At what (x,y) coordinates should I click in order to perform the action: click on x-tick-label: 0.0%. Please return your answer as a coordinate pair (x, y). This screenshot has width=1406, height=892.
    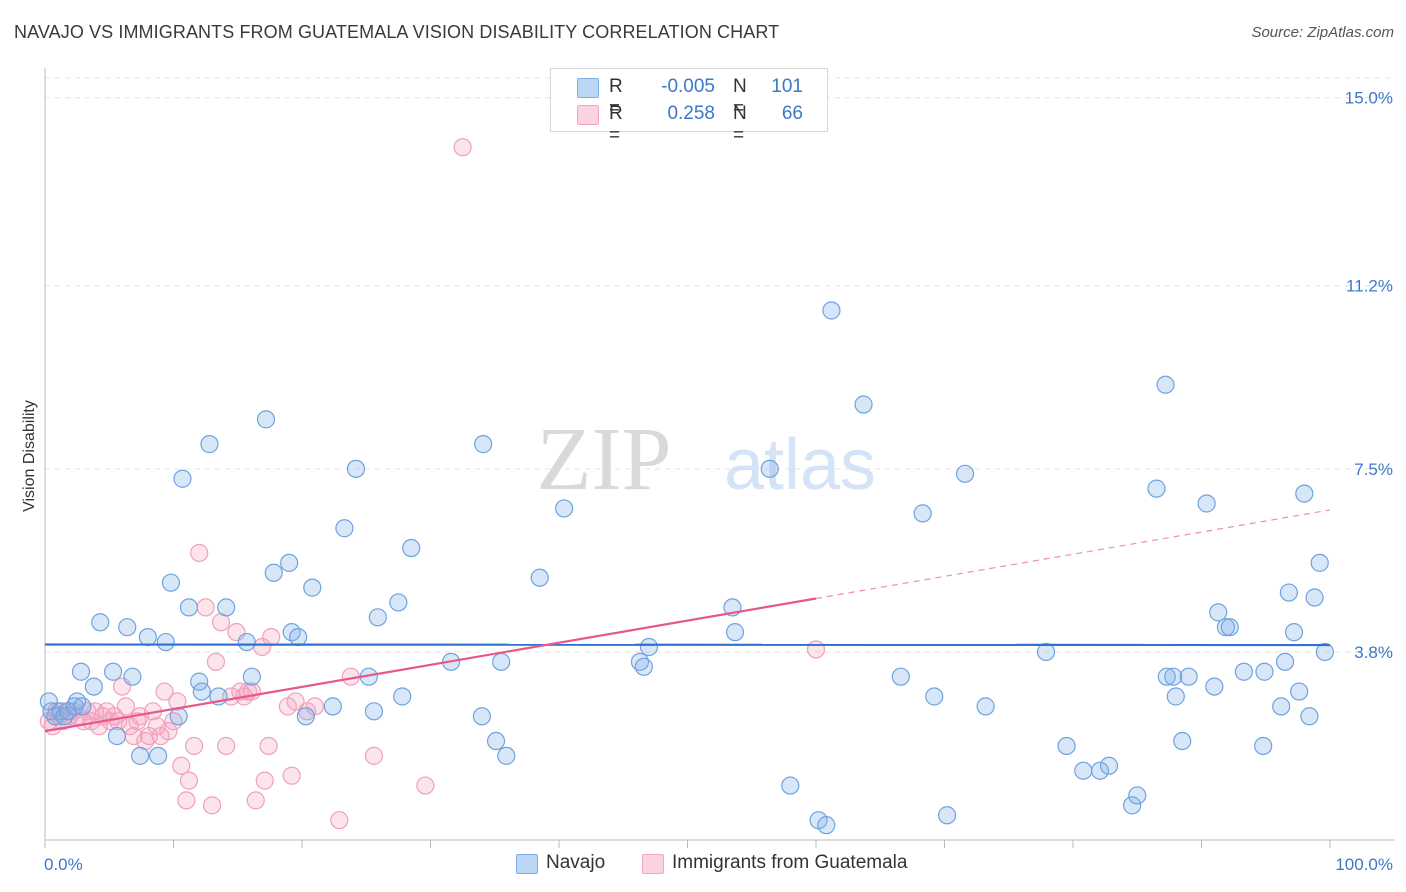
    Looking at the image, I should click on (63, 864).